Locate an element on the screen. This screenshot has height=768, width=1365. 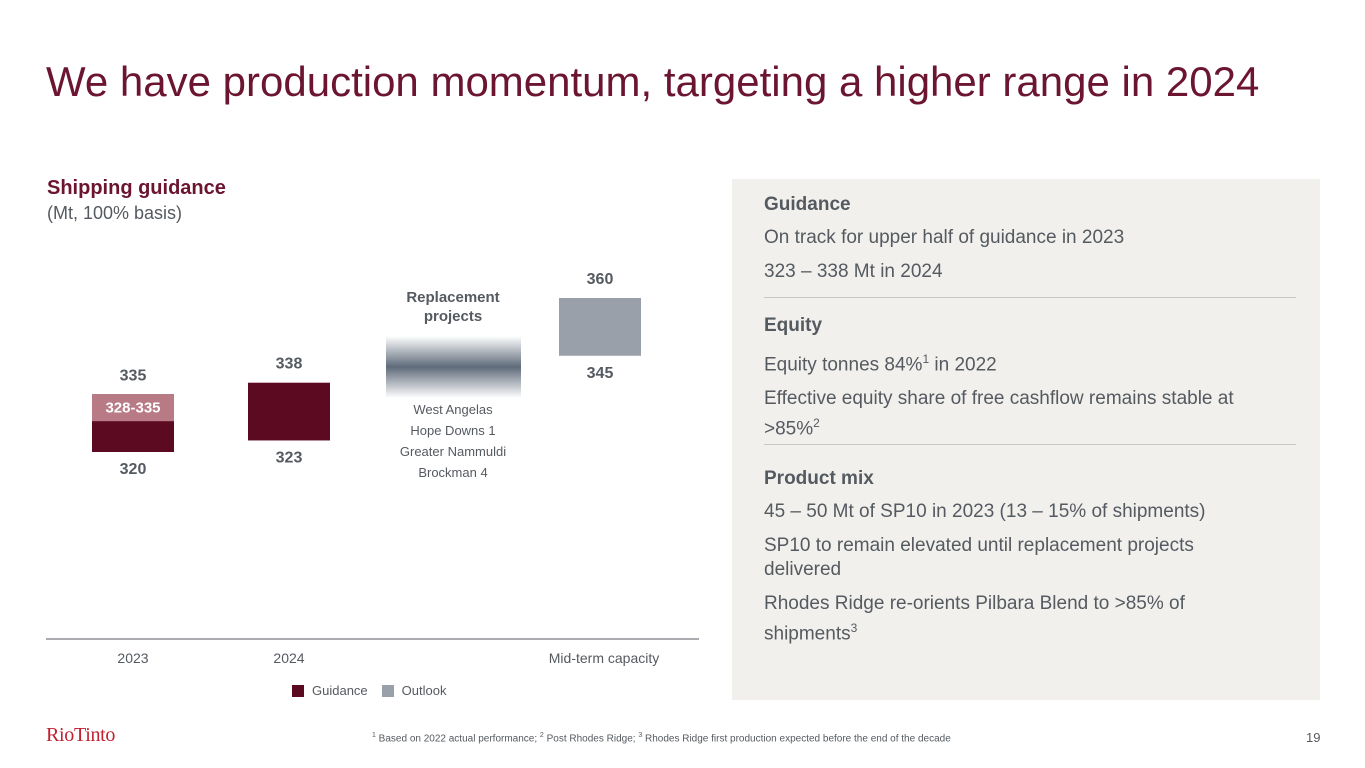
bar-high-label: 335 is located at coordinates (133, 375).